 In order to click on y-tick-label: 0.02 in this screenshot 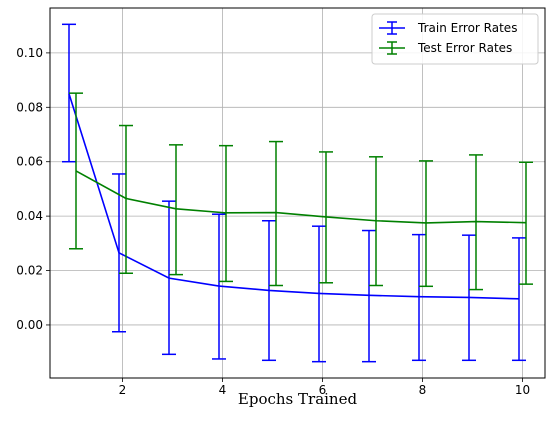, I will do `click(29, 271)`.